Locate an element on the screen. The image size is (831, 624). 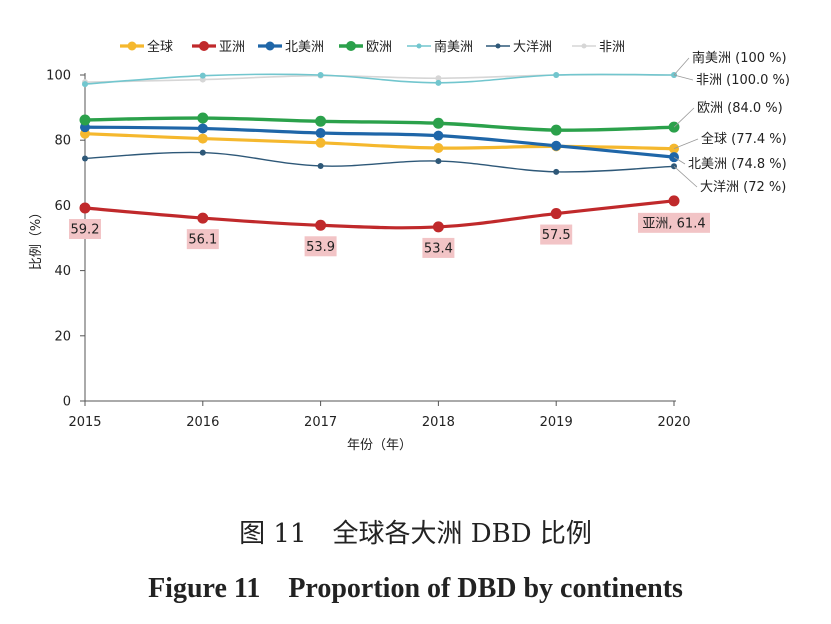
legend-item: 亚洲 is located at coordinates (218, 47).